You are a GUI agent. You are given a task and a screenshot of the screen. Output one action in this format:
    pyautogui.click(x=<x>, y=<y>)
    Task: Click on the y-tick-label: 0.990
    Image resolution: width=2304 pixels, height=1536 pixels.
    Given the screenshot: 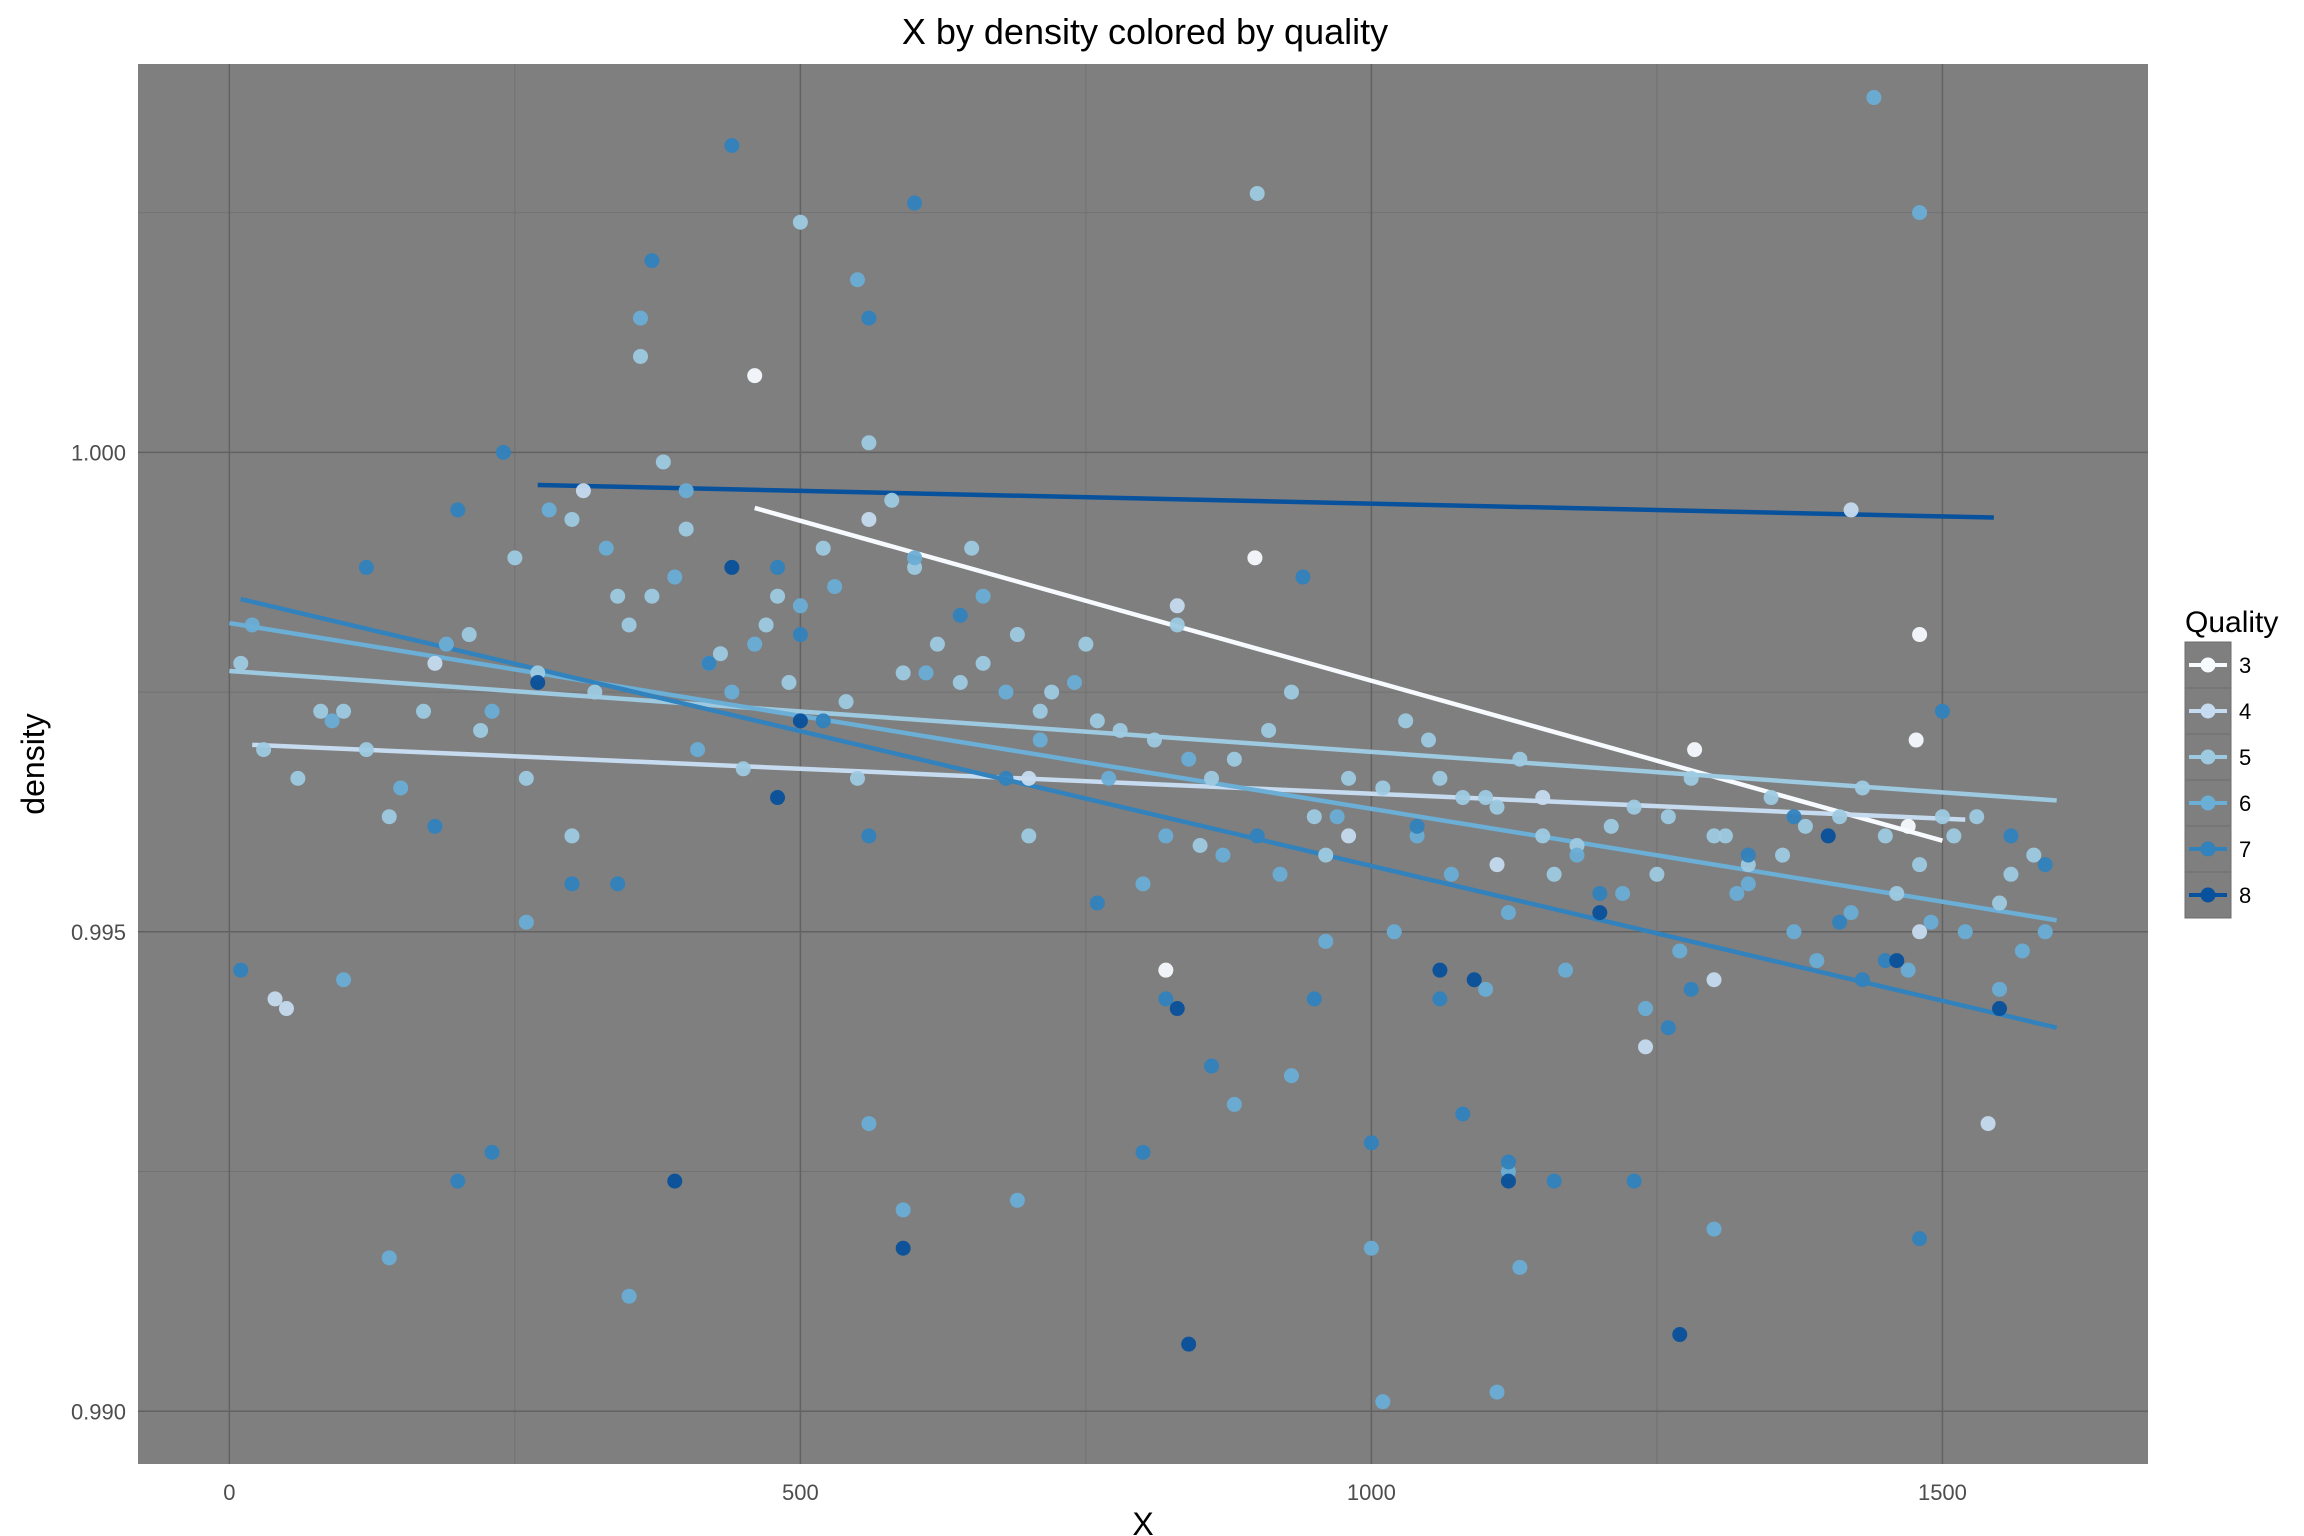 What is the action you would take?
    pyautogui.click(x=98, y=1411)
    